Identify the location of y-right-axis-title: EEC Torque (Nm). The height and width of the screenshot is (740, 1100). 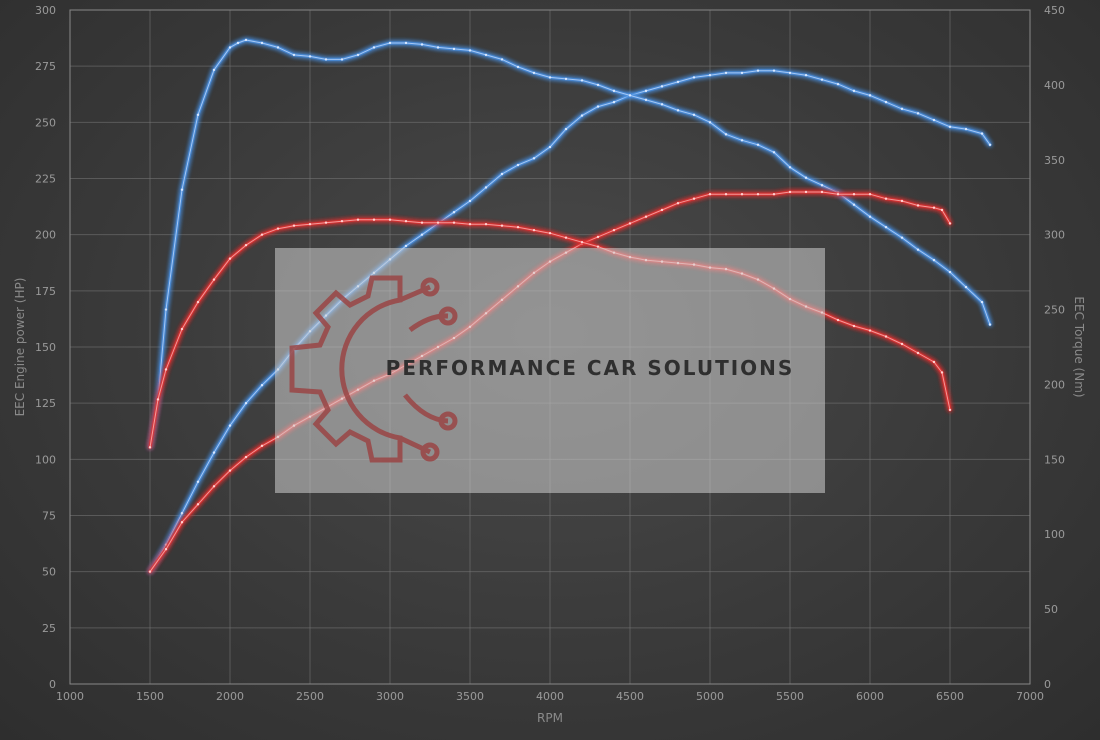
(1079, 346).